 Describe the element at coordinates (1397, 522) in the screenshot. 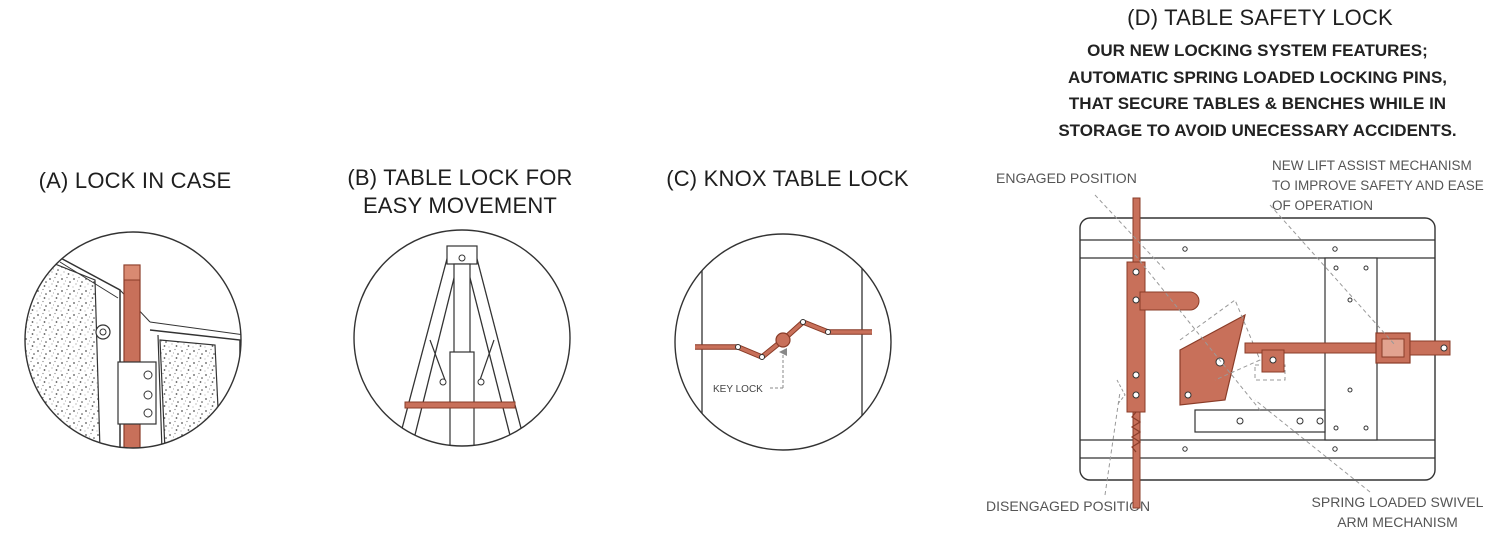

I see `callout-spring-line2: ARM MECHANISM` at that location.